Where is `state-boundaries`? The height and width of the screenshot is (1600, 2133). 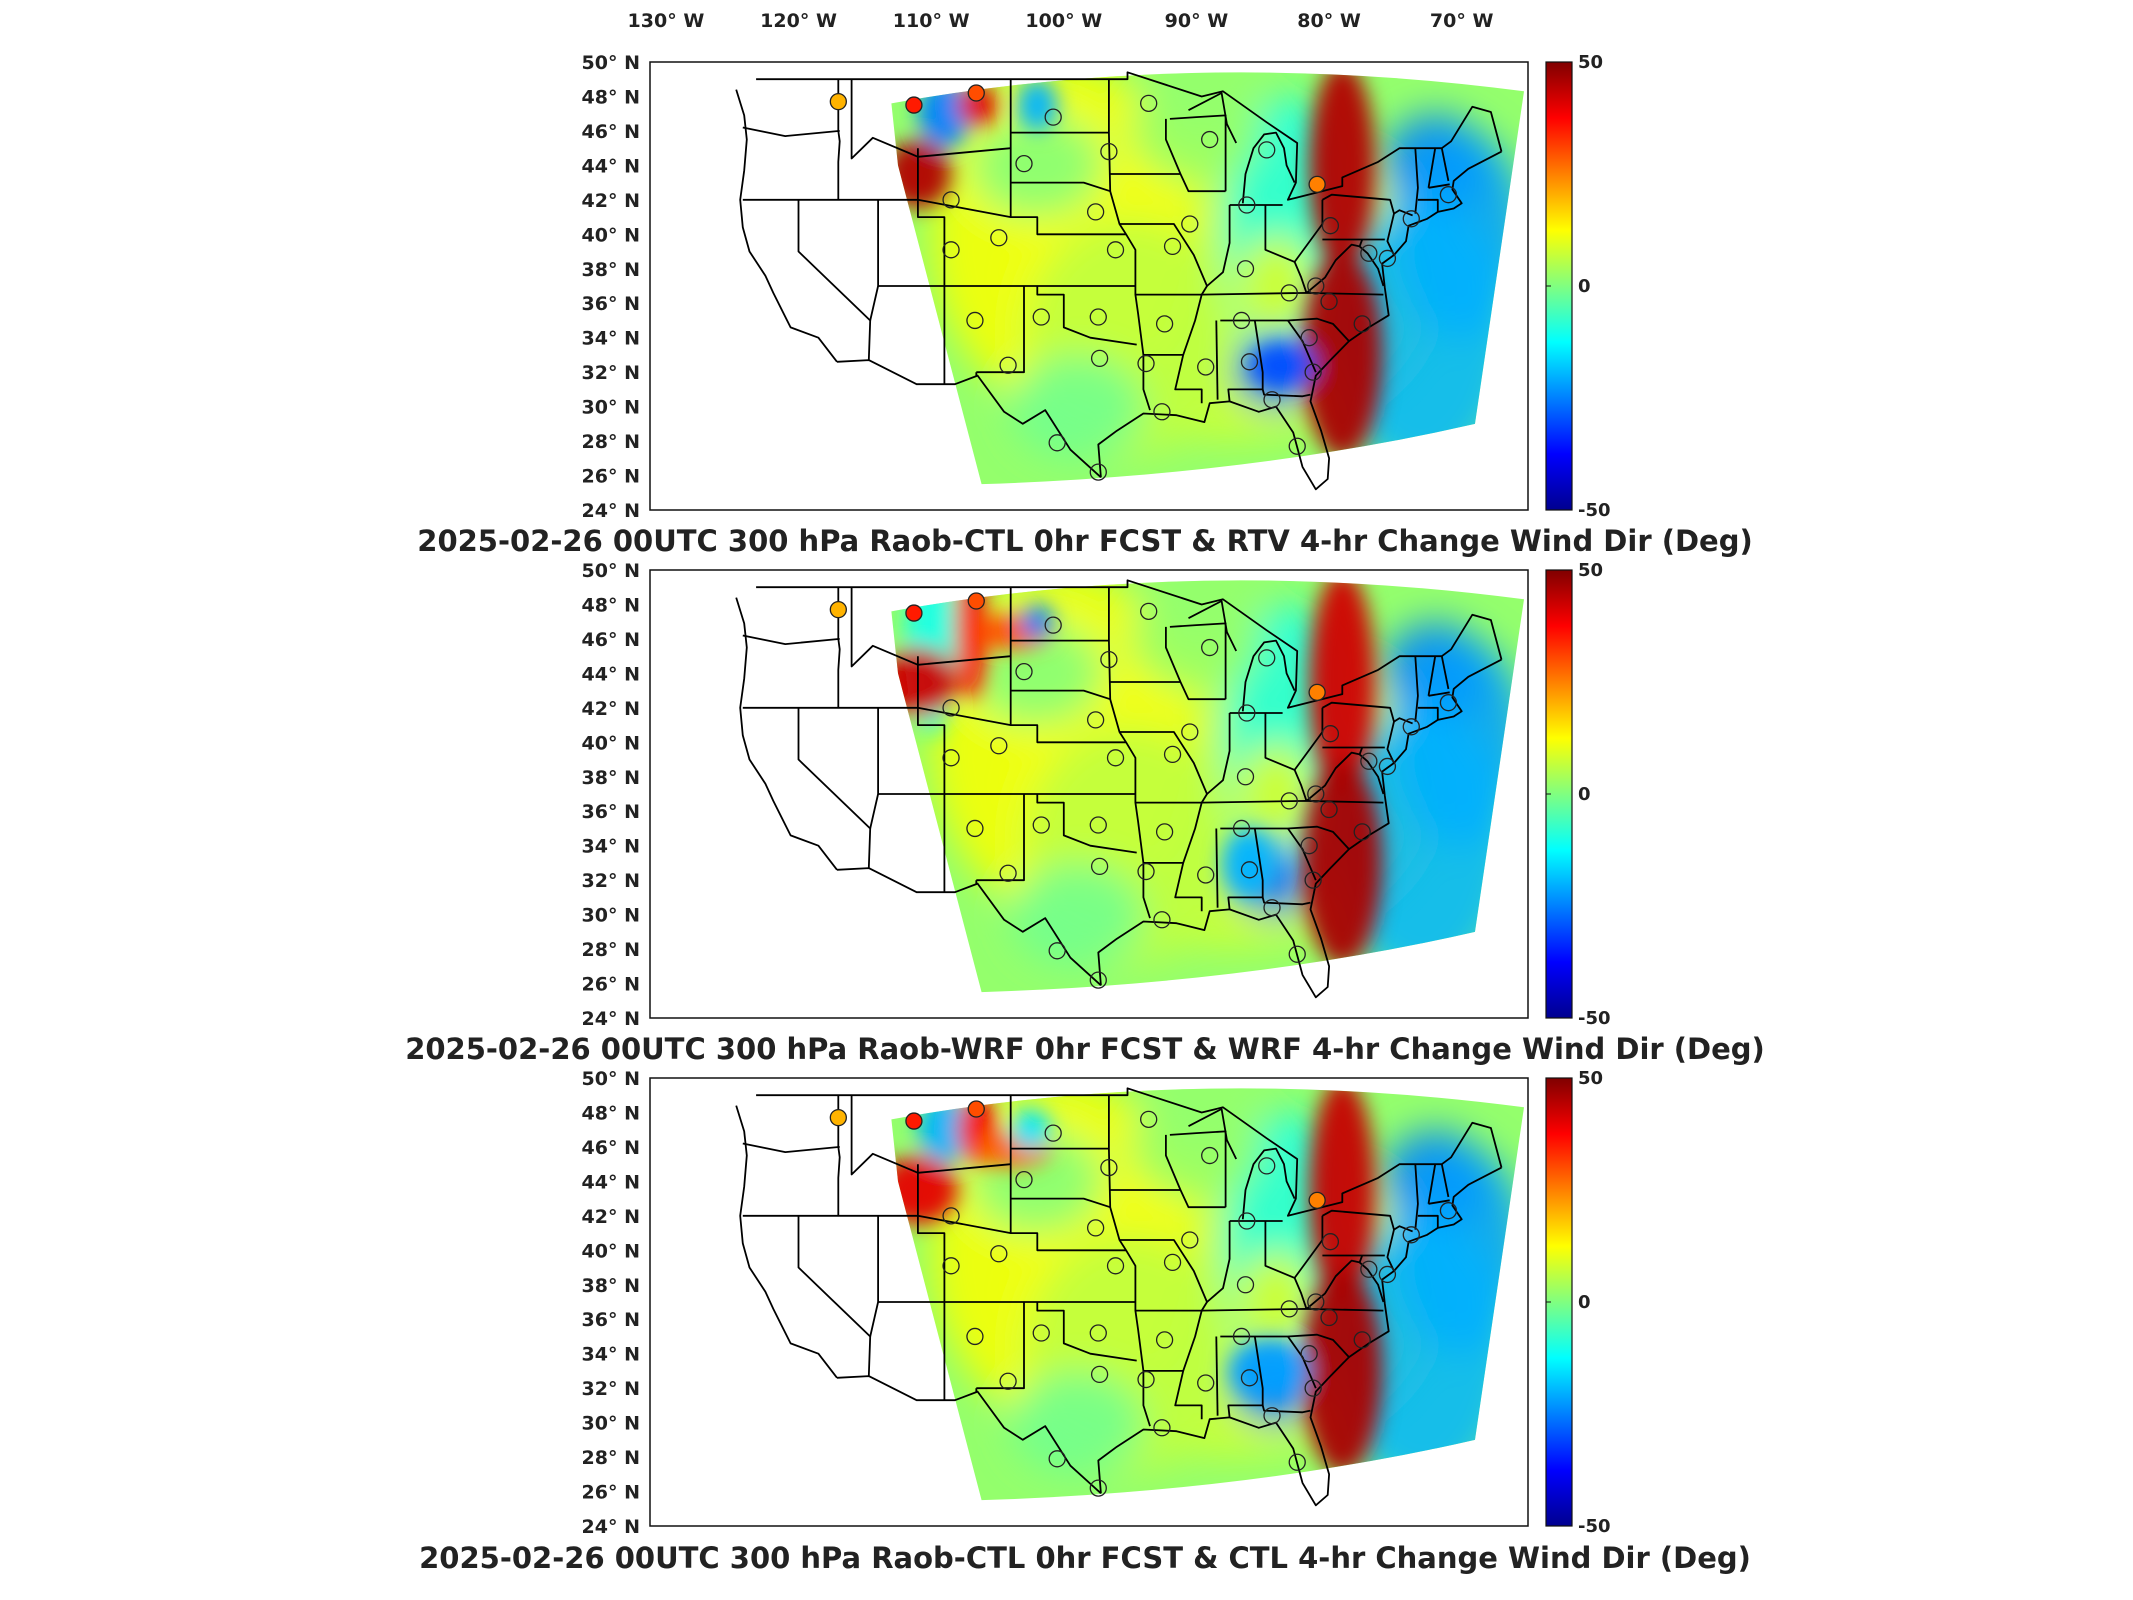 state-boundaries is located at coordinates (1119, 281).